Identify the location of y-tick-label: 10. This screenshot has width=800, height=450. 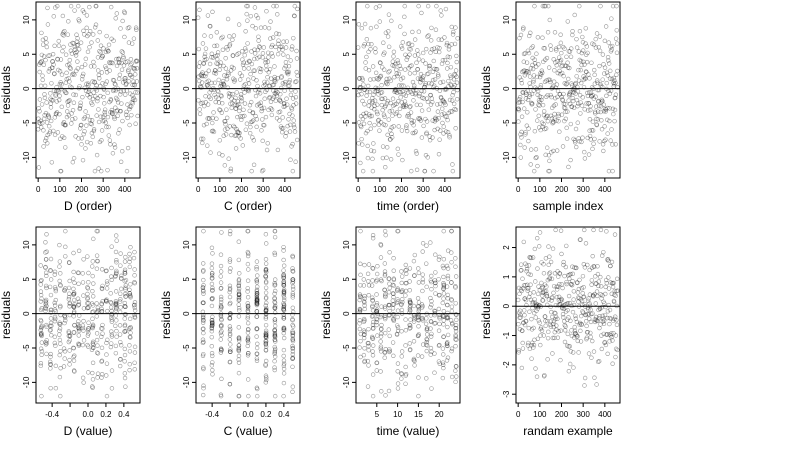
(26, 244).